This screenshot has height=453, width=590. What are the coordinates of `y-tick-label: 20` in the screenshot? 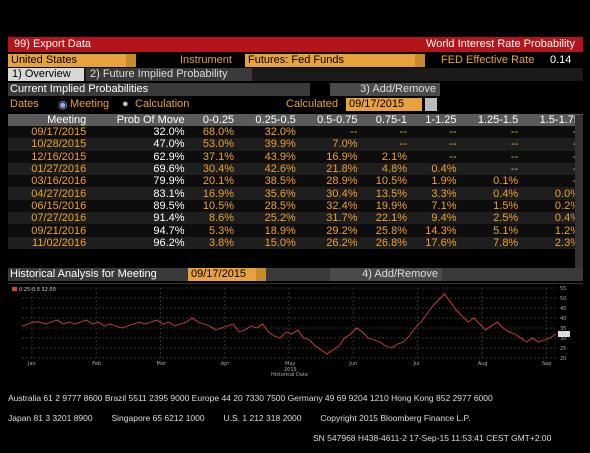 It's located at (563, 359).